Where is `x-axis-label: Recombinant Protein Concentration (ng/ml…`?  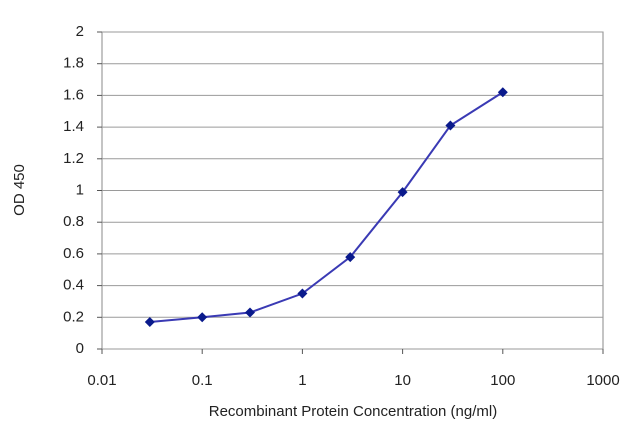
x-axis-label: Recombinant Protein Concentration (ng/ml… is located at coordinates (353, 411).